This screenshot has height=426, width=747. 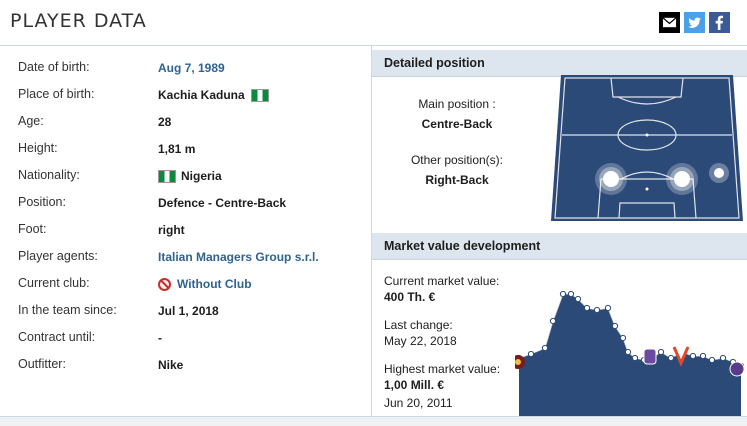 What do you see at coordinates (457, 180) in the screenshot?
I see `other-position-value: Right-Back` at bounding box center [457, 180].